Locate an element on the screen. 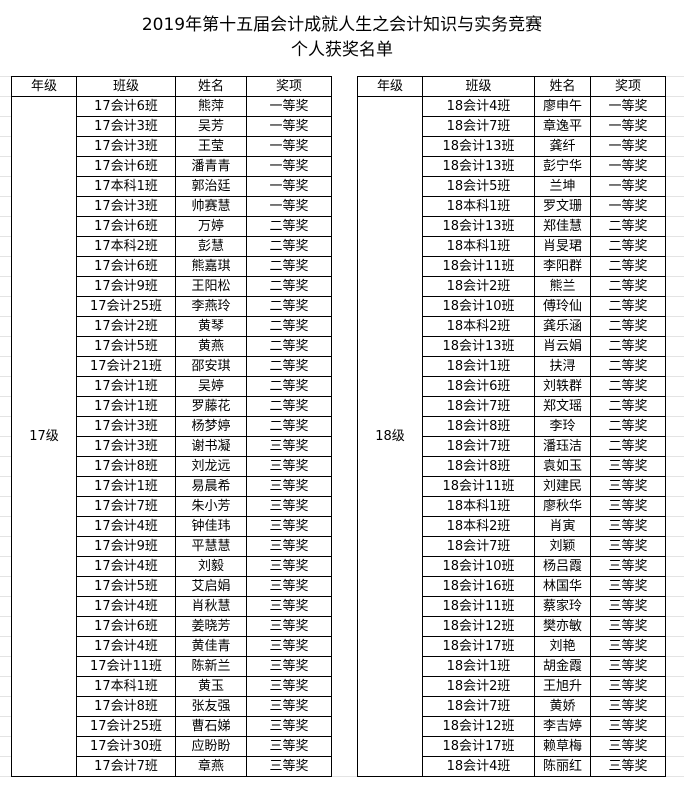 The image size is (684, 791). name-cell: 朱小芳 is located at coordinates (211, 506).